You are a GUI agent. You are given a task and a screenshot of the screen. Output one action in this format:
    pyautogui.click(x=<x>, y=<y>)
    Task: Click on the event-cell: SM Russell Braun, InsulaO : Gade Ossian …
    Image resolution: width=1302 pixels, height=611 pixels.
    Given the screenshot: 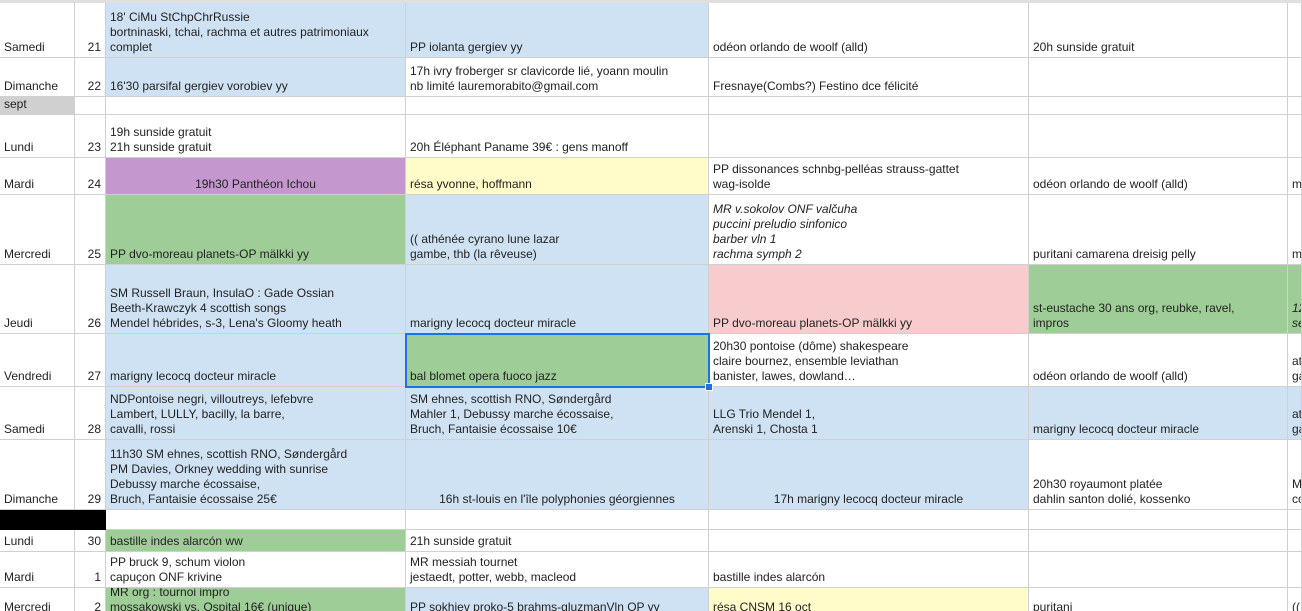 What is the action you would take?
    pyautogui.click(x=256, y=299)
    